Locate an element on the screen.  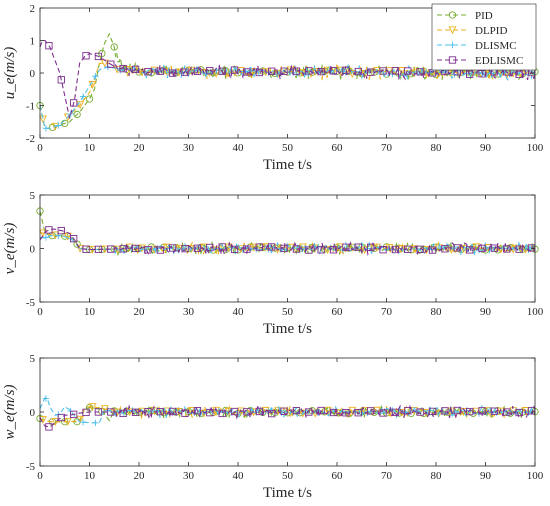
plot-3-series is located at coordinates (287, 413).